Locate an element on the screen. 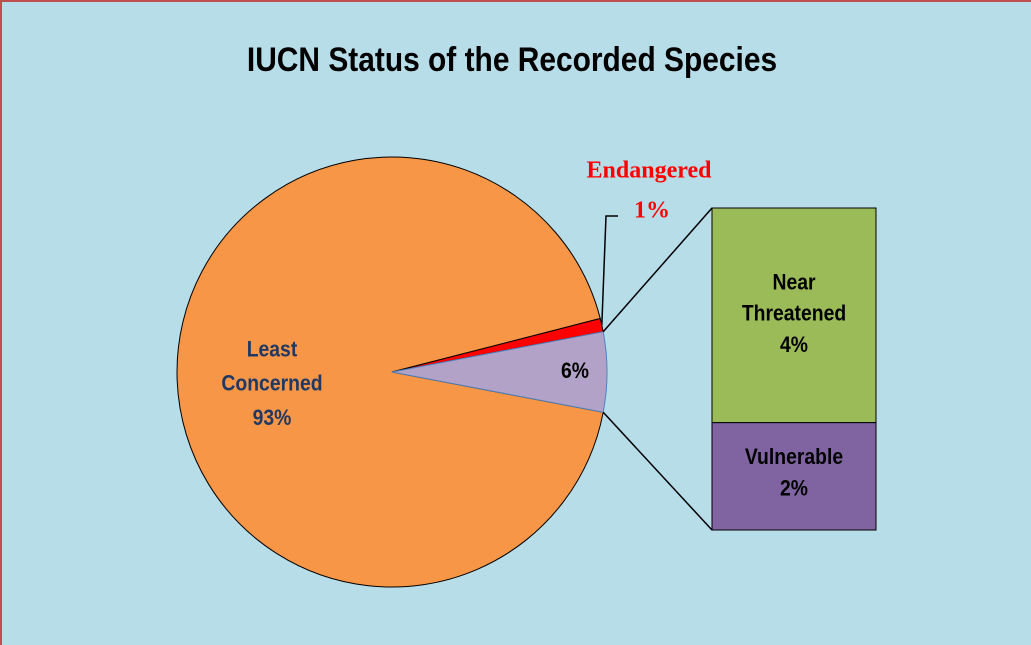 The height and width of the screenshot is (645, 1031). least-concerned-value: 93% is located at coordinates (272, 418).